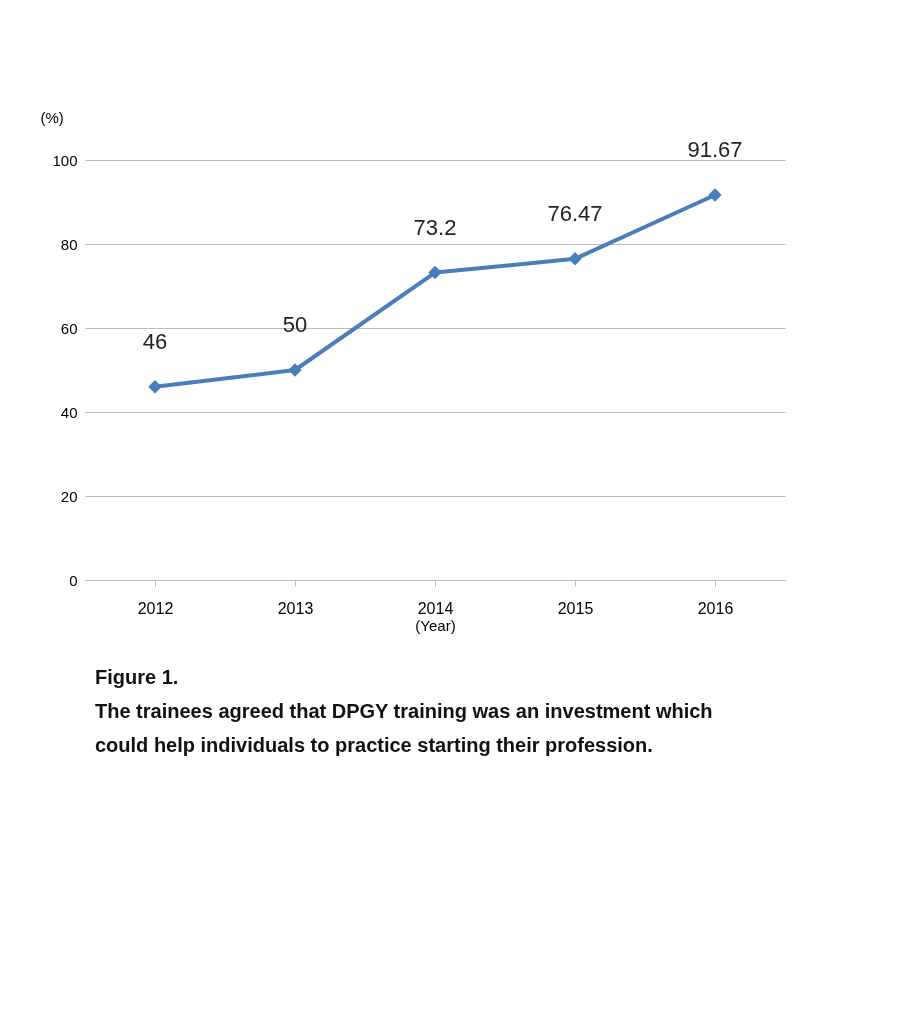 Image resolution: width=907 pixels, height=1022 pixels. Describe the element at coordinates (155, 341) in the screenshot. I see `data-label: 46` at that location.